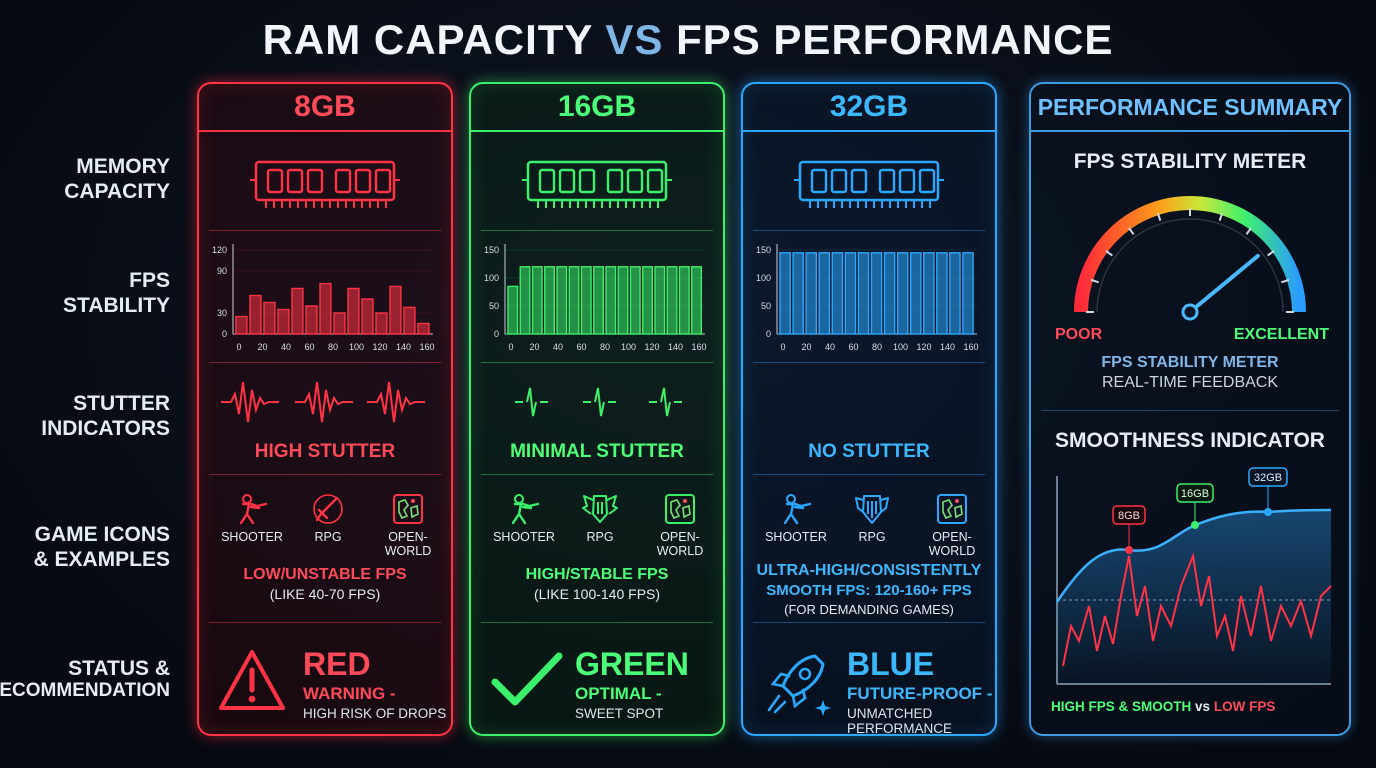 The width and height of the screenshot is (1376, 768). I want to click on shooter-icon, so click(252, 507).